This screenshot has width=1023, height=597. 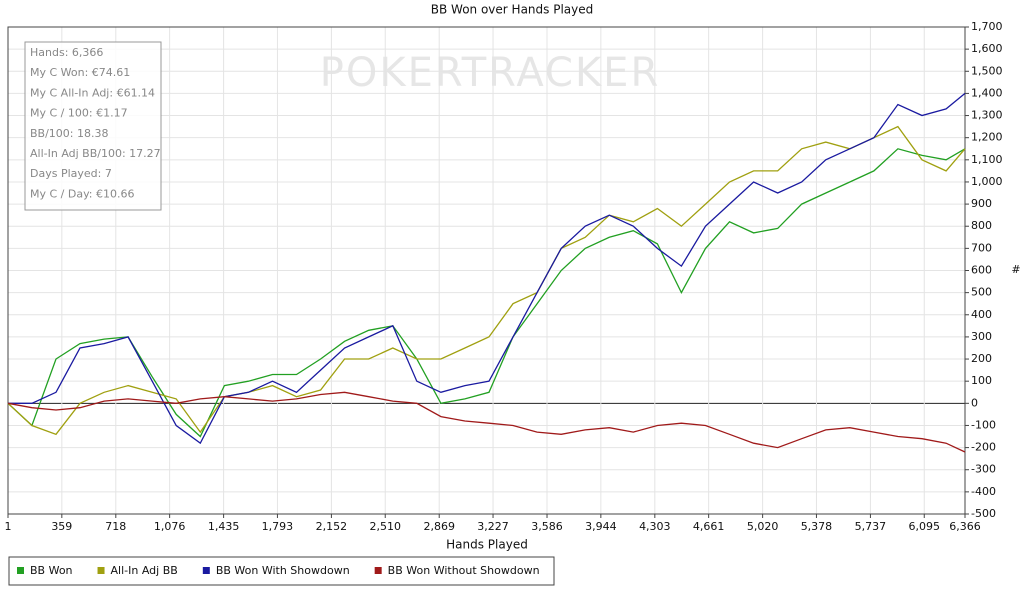 I want to click on y-tick-label: 400, so click(x=981, y=314).